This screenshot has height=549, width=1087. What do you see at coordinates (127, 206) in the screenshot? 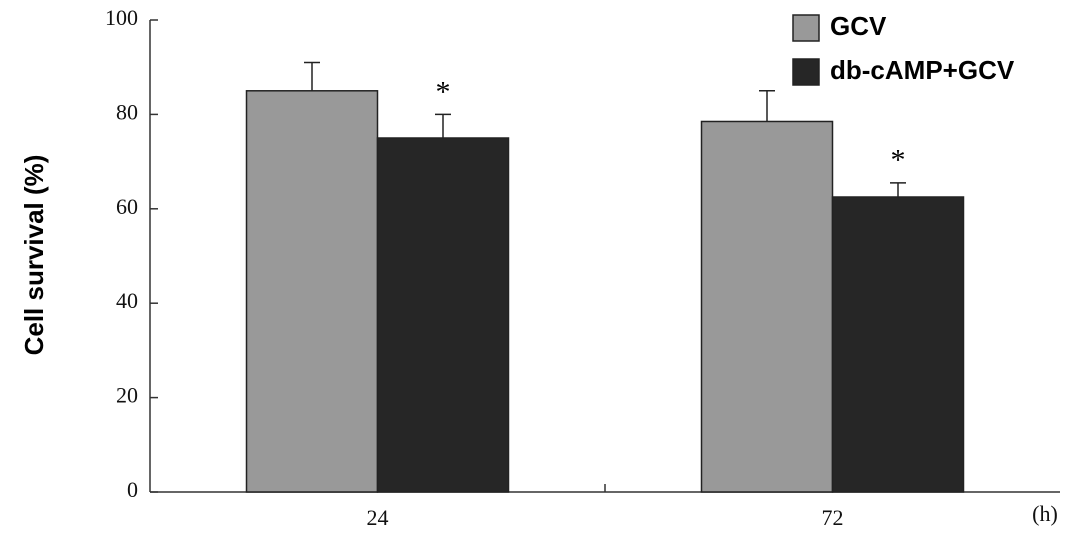
I see `y-tick-label: 60` at bounding box center [127, 206].